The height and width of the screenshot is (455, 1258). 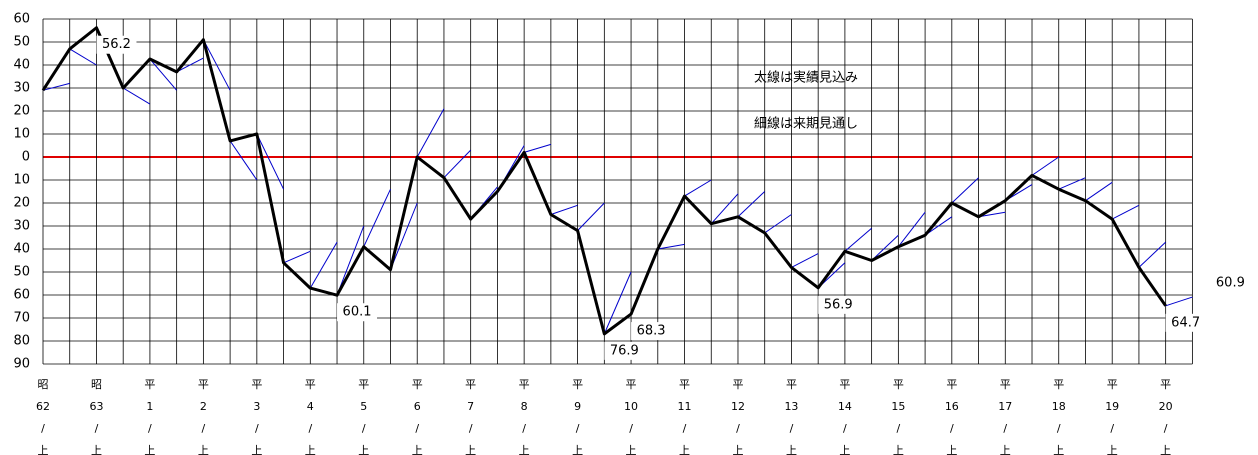 I want to click on x-tick-label: 平 13/上, so click(x=791, y=416).